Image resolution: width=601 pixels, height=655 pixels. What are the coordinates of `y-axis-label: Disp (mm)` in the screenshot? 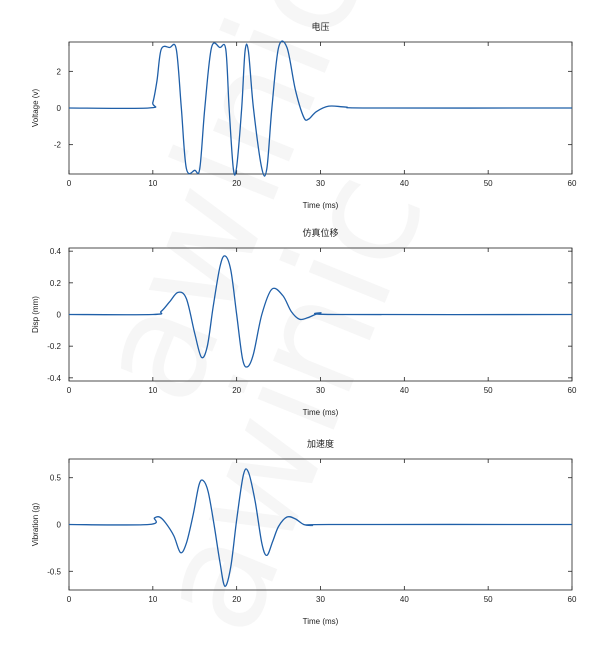 It's located at (35, 314).